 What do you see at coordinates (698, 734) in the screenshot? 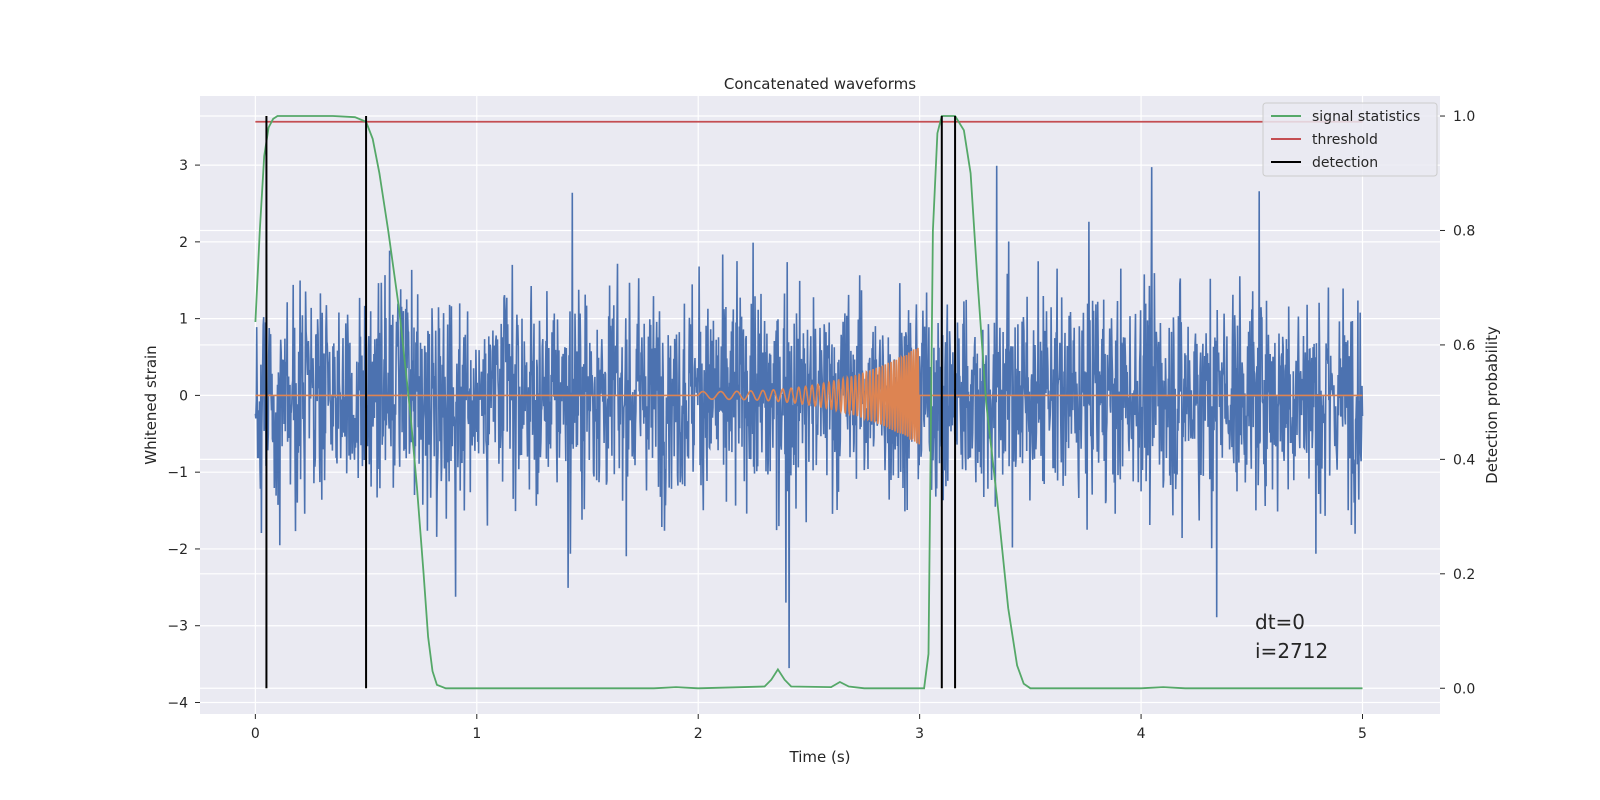
I see `x-tick-label: 2` at bounding box center [698, 734].